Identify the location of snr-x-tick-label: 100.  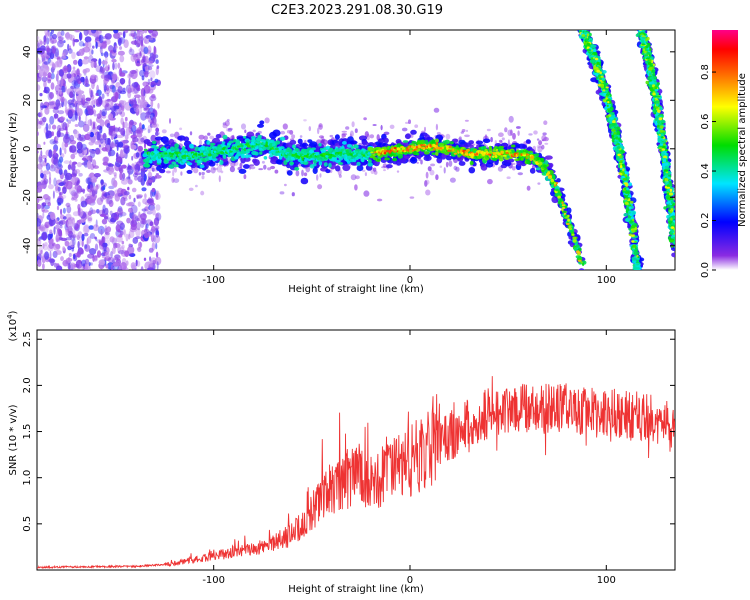
(606, 580).